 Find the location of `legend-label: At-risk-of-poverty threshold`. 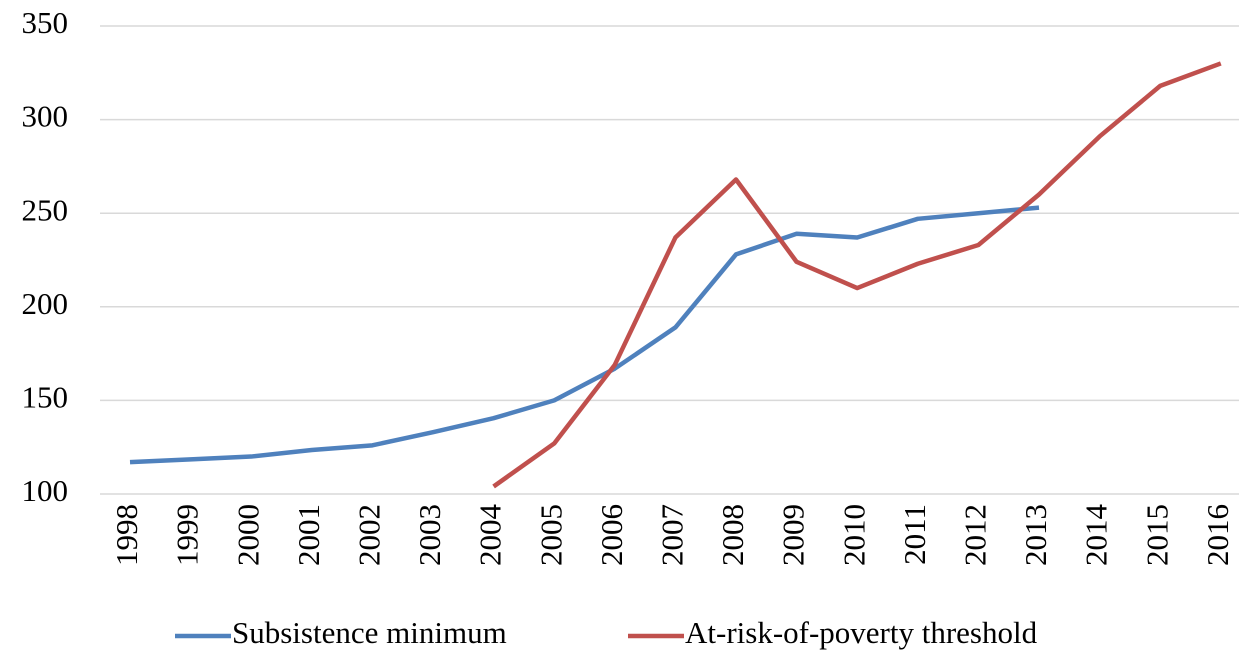

legend-label: At-risk-of-poverty threshold is located at coordinates (861, 632).